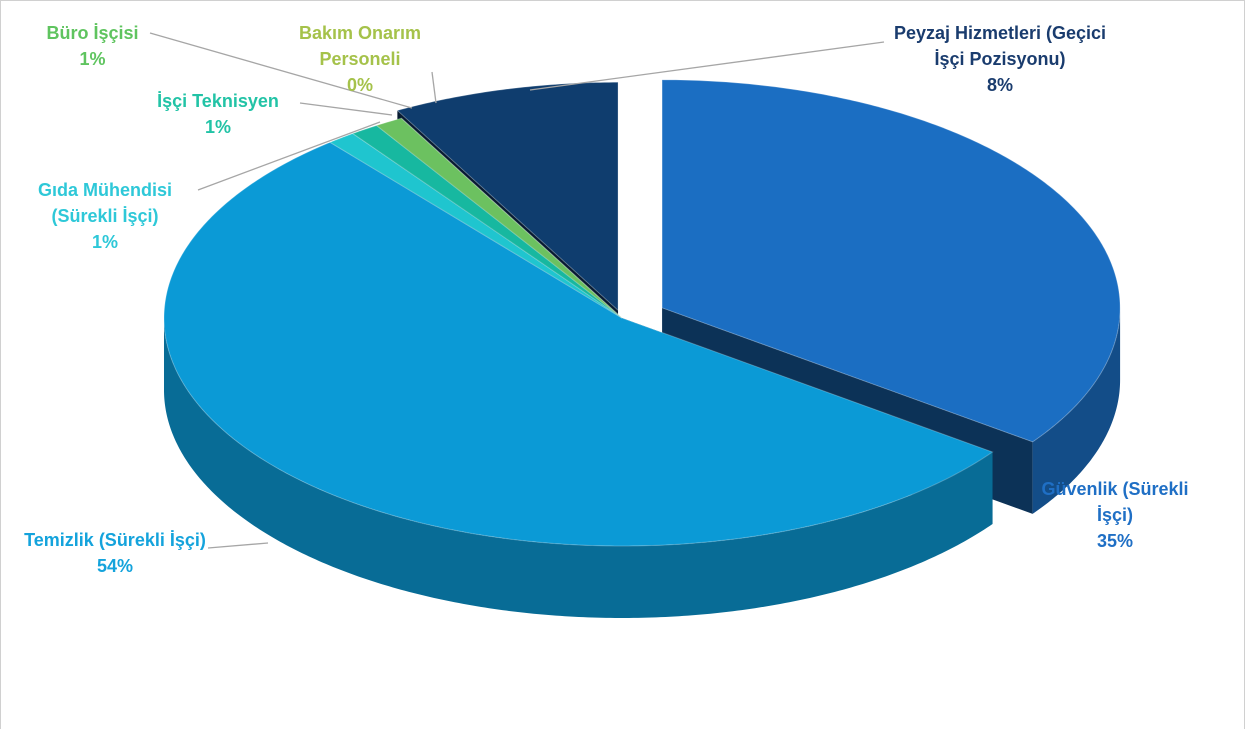  Describe the element at coordinates (115, 540) in the screenshot. I see `category-label: Temizlik (Sürekli İşçi)` at that location.